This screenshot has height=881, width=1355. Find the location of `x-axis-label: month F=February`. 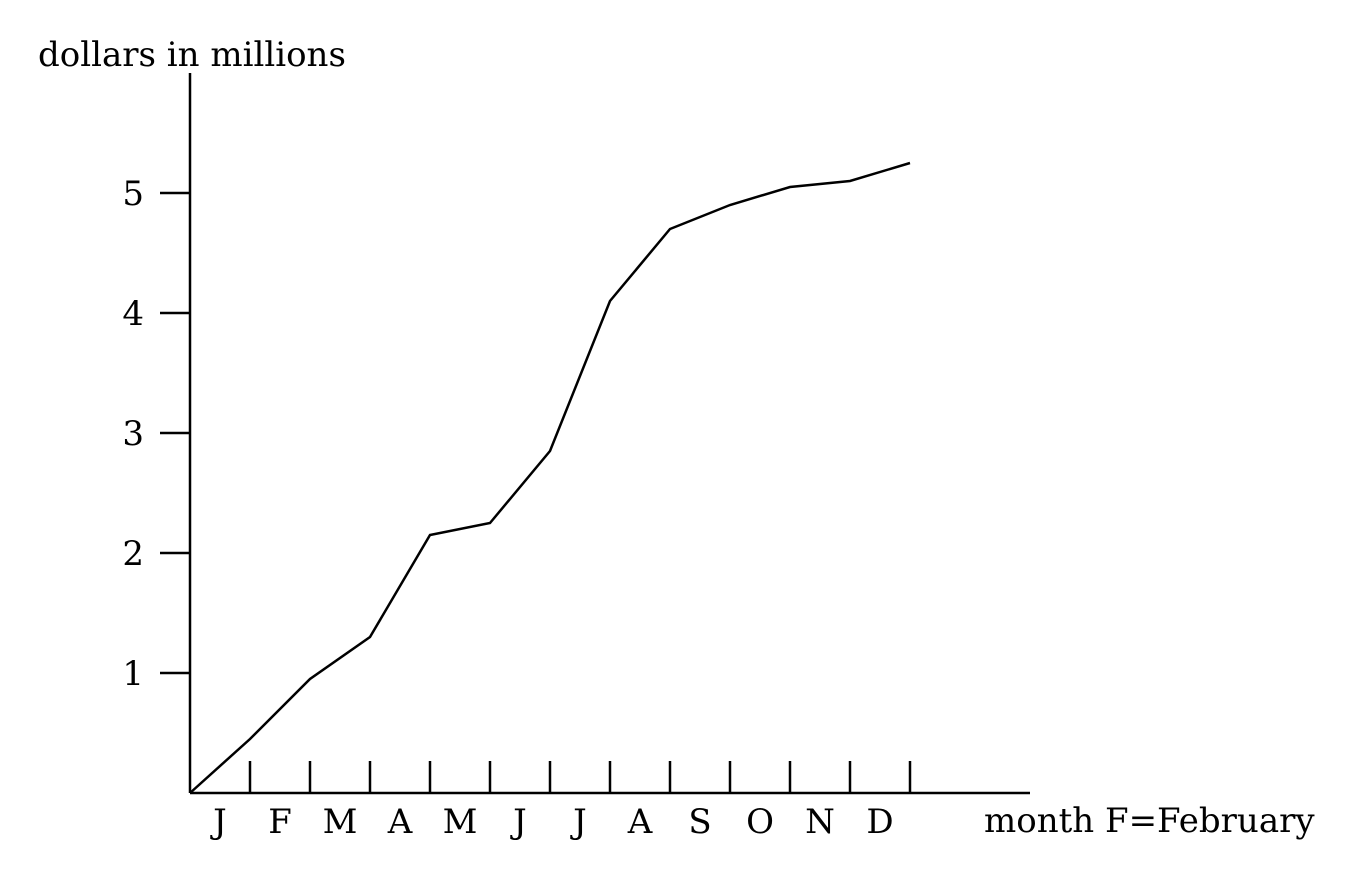

x-axis-label: month F=February is located at coordinates (1149, 821).